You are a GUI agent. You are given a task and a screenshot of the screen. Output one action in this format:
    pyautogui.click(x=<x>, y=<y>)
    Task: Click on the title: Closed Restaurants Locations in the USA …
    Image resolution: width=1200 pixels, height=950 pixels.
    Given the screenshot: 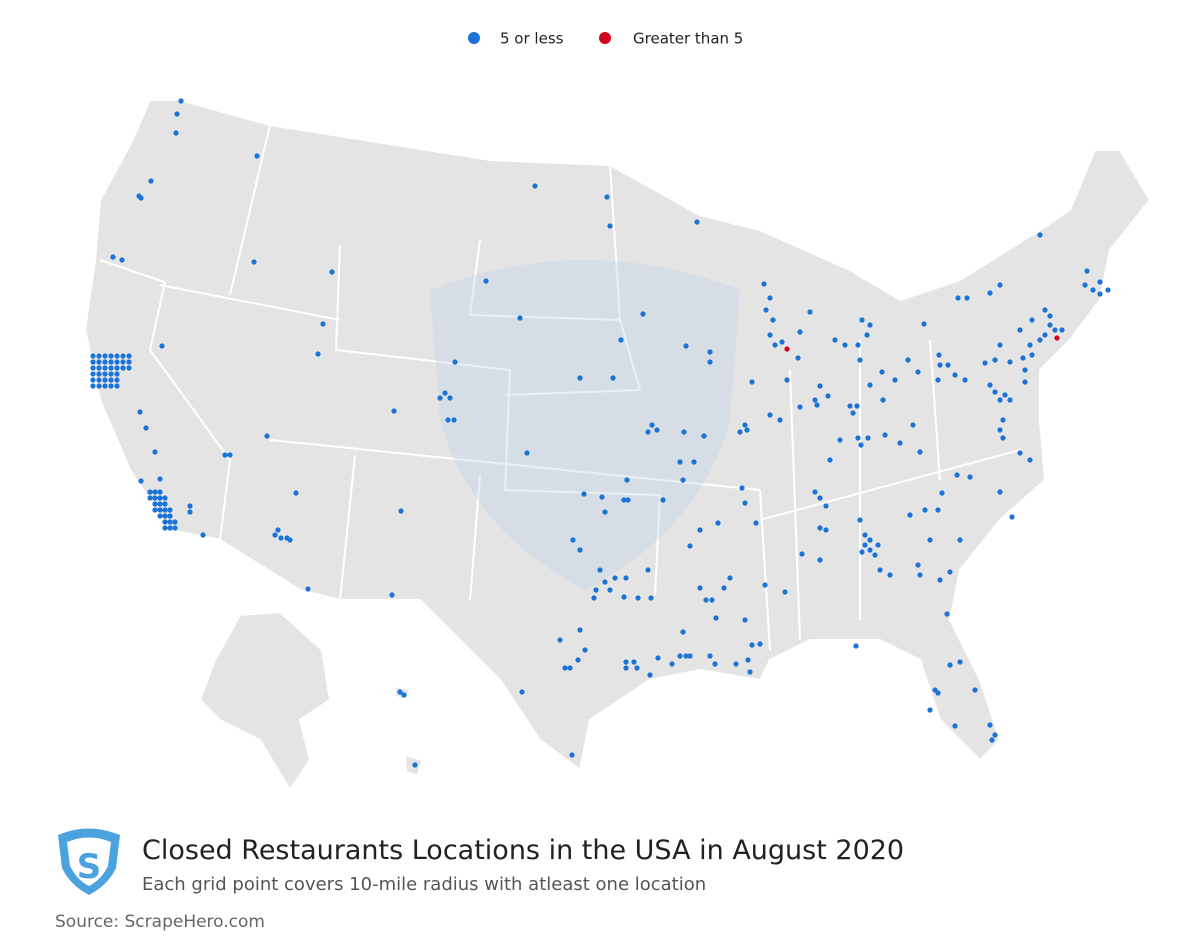 What is the action you would take?
    pyautogui.click(x=523, y=850)
    